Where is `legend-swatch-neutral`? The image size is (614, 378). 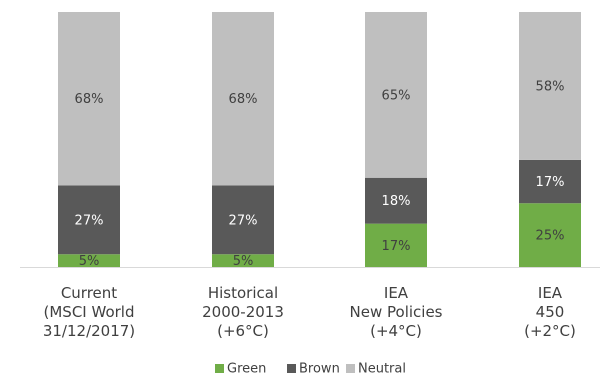
legend-swatch-neutral is located at coordinates (350, 368).